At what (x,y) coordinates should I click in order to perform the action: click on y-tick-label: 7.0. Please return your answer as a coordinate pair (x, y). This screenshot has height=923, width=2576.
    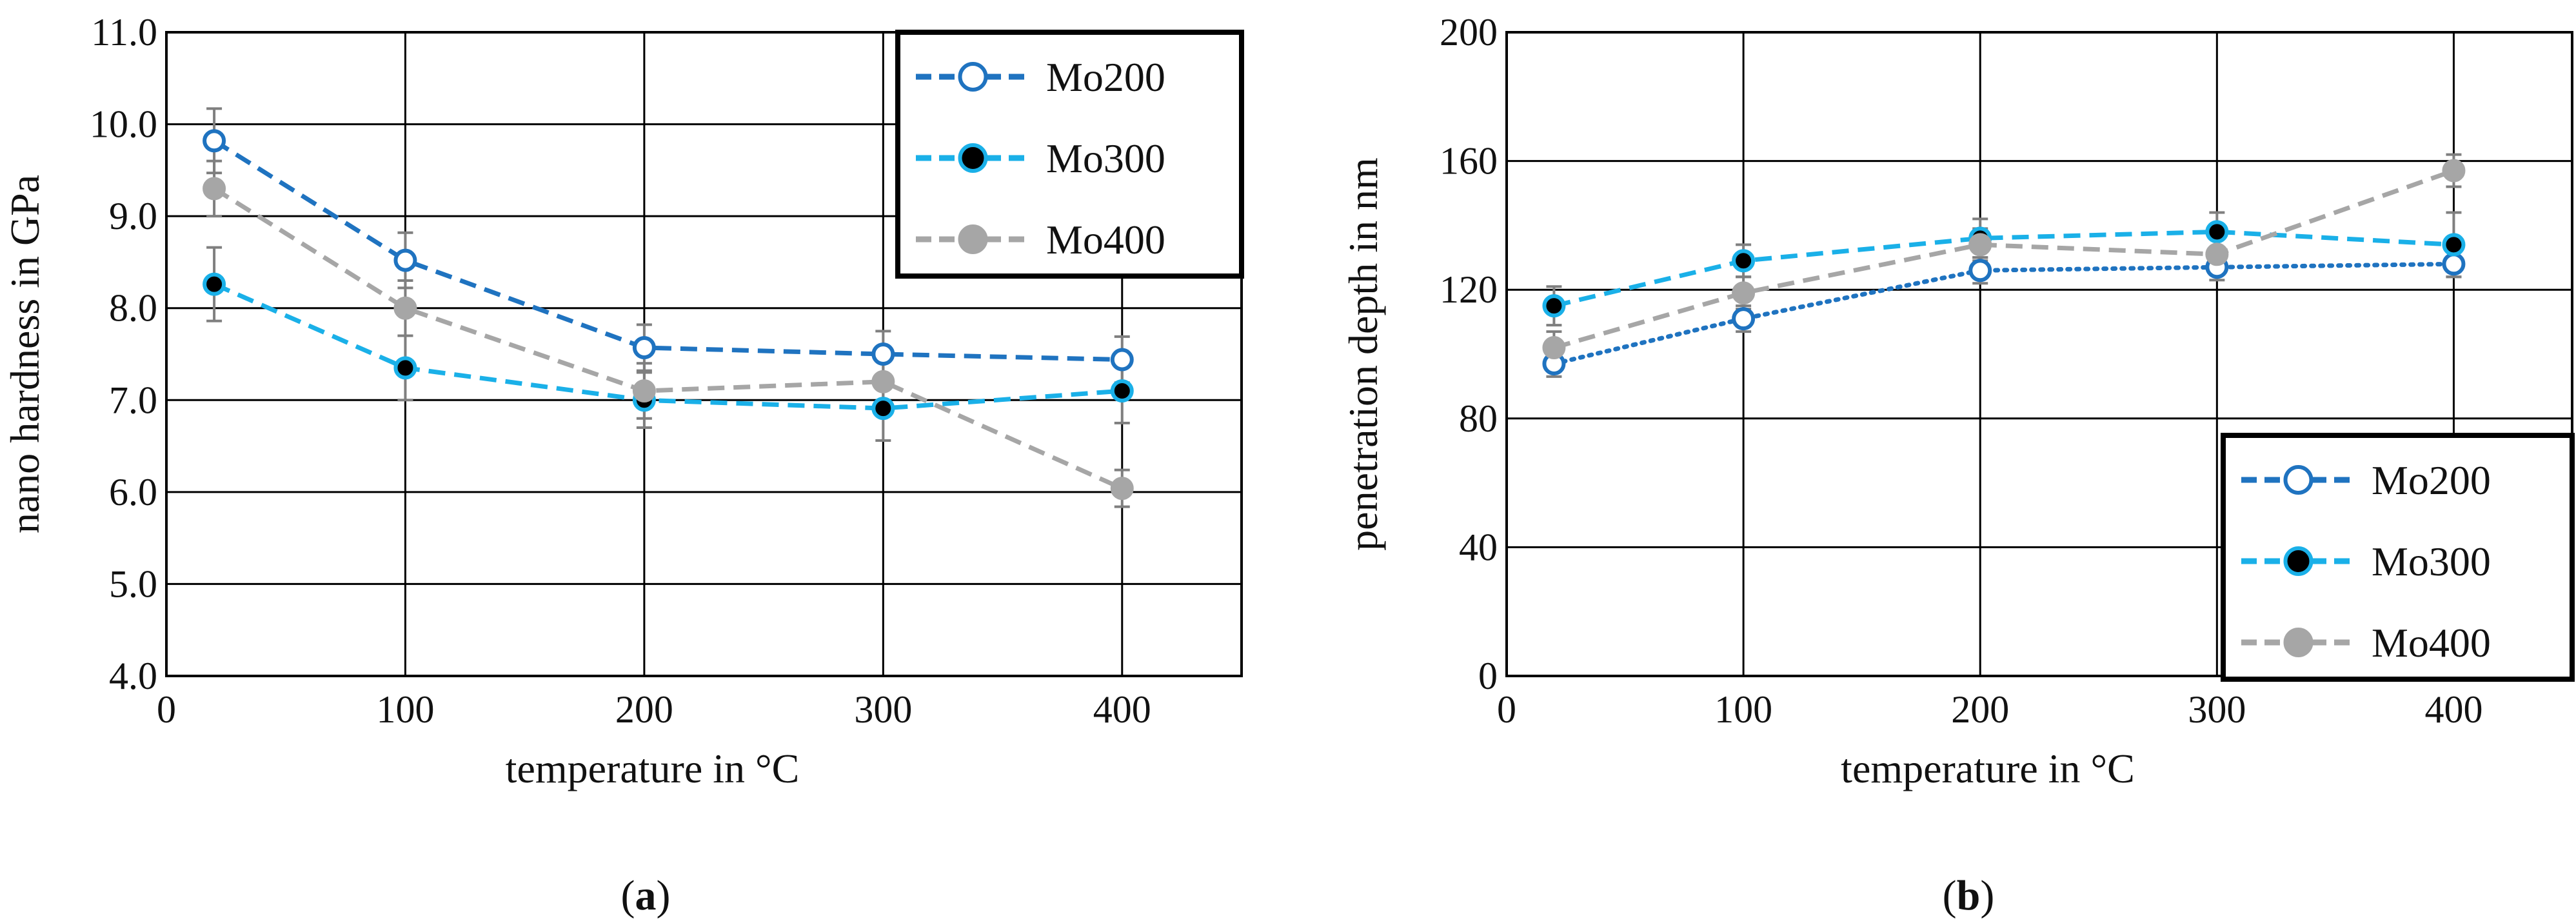
    Looking at the image, I should click on (133, 400).